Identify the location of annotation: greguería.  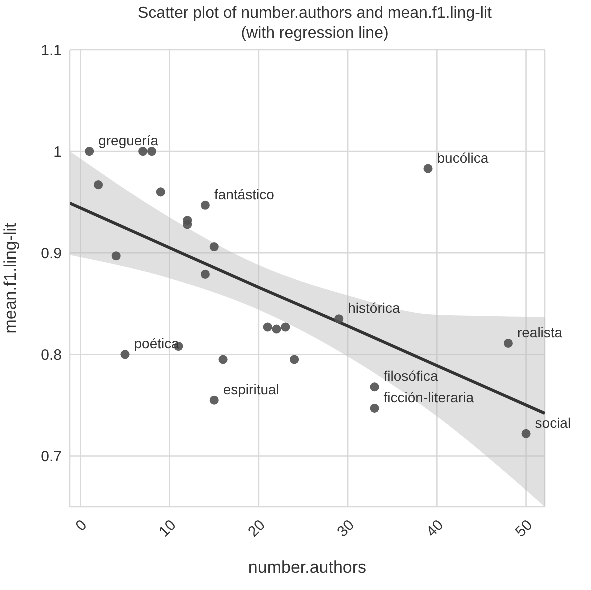
(128, 140).